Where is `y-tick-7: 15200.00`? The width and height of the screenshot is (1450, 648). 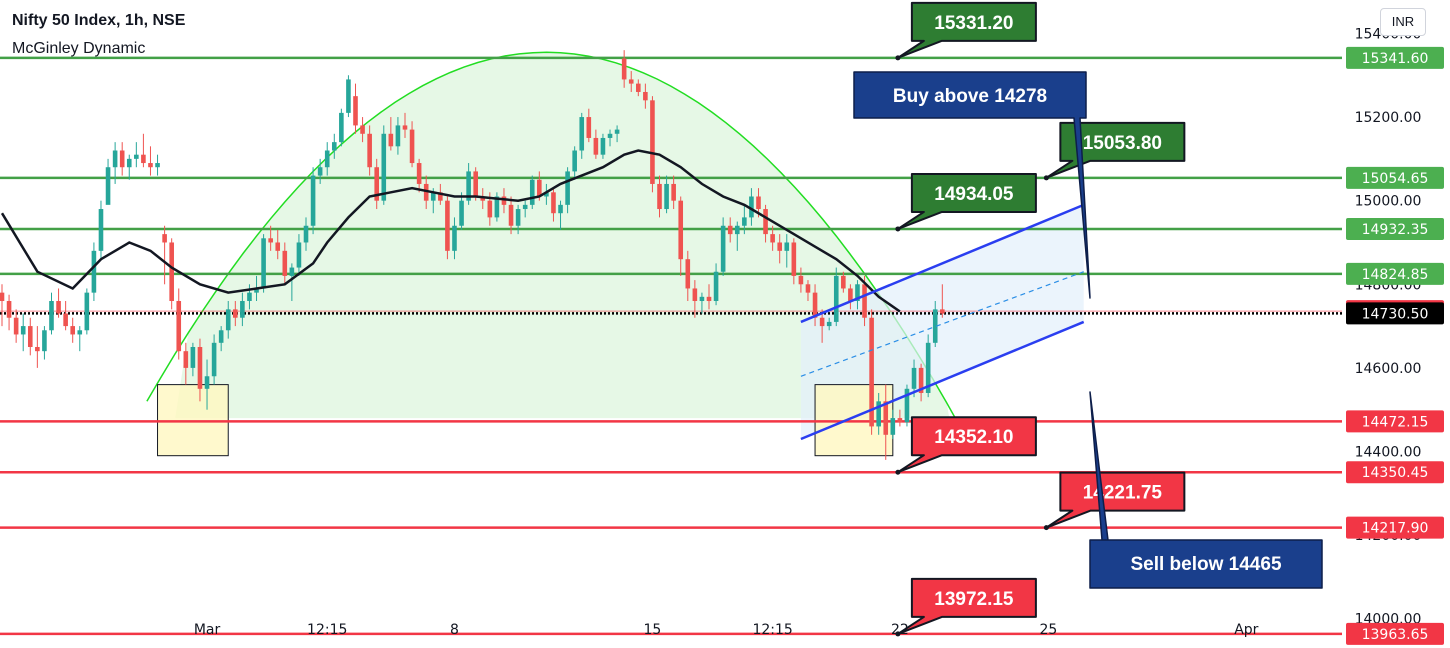 y-tick-7: 15200.00 is located at coordinates (1388, 118).